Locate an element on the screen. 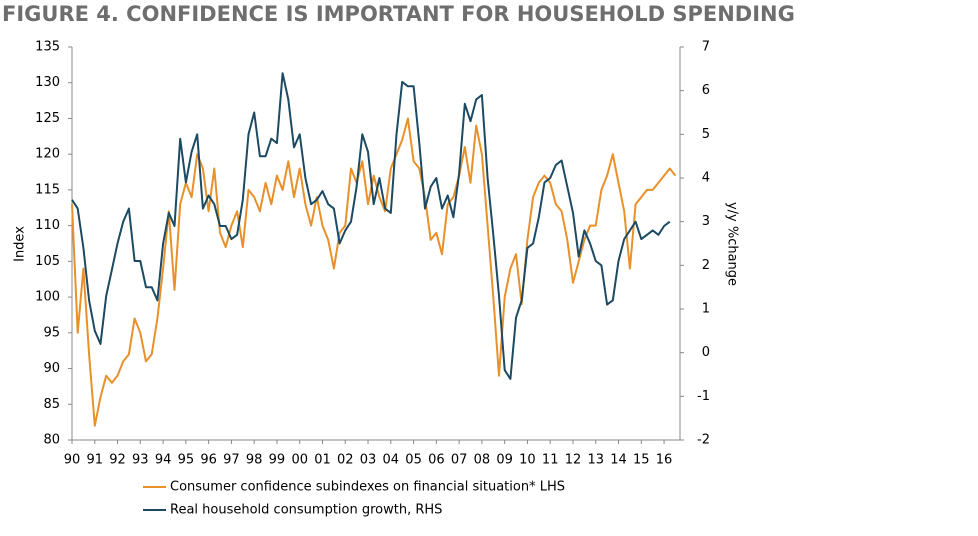  y-tick-label: 80 is located at coordinates (51, 440).